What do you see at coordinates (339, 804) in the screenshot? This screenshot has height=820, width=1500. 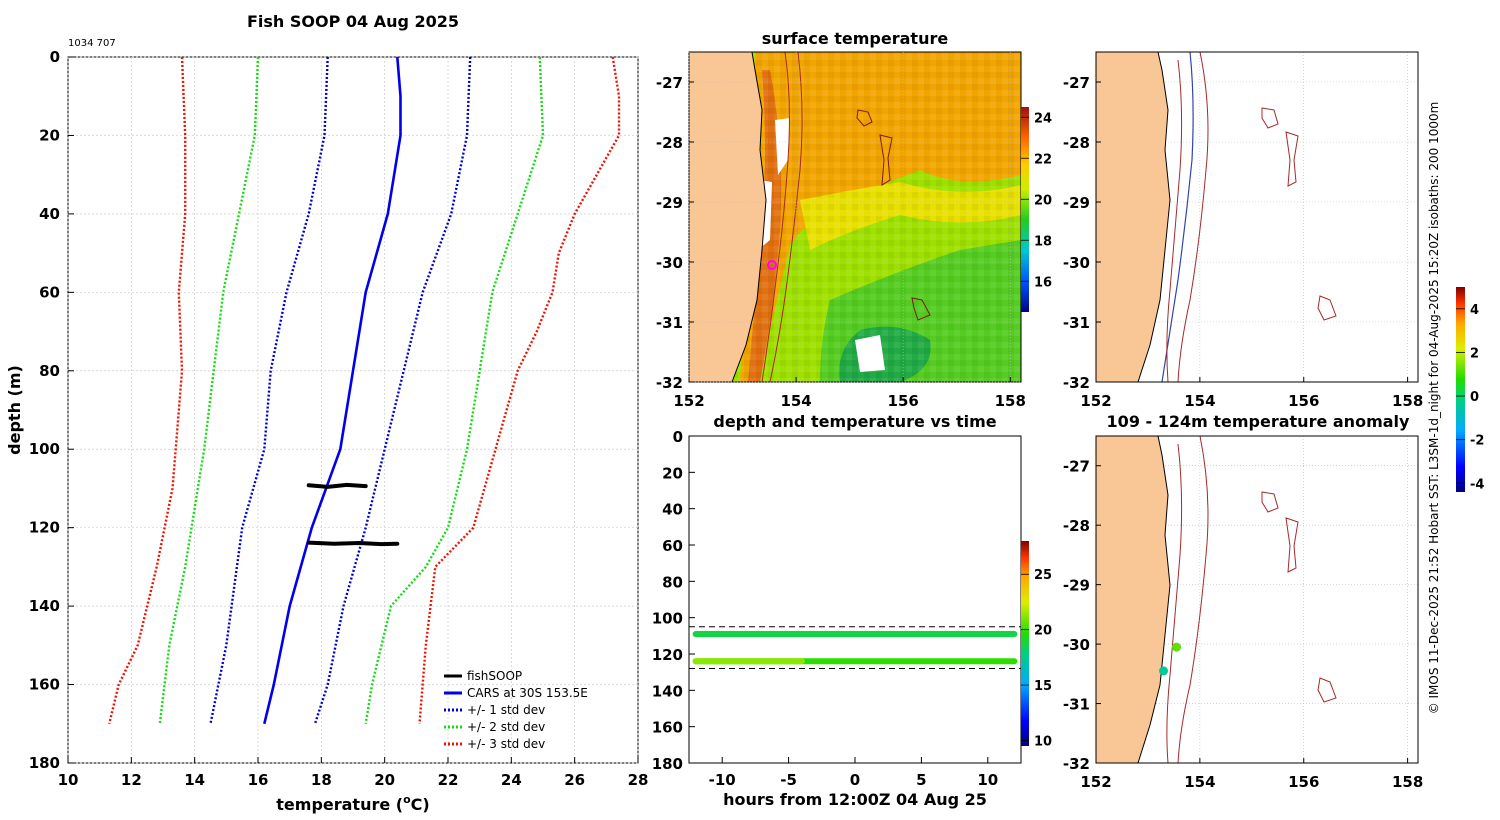 I see `xlabel-pre: temperature (` at bounding box center [339, 804].